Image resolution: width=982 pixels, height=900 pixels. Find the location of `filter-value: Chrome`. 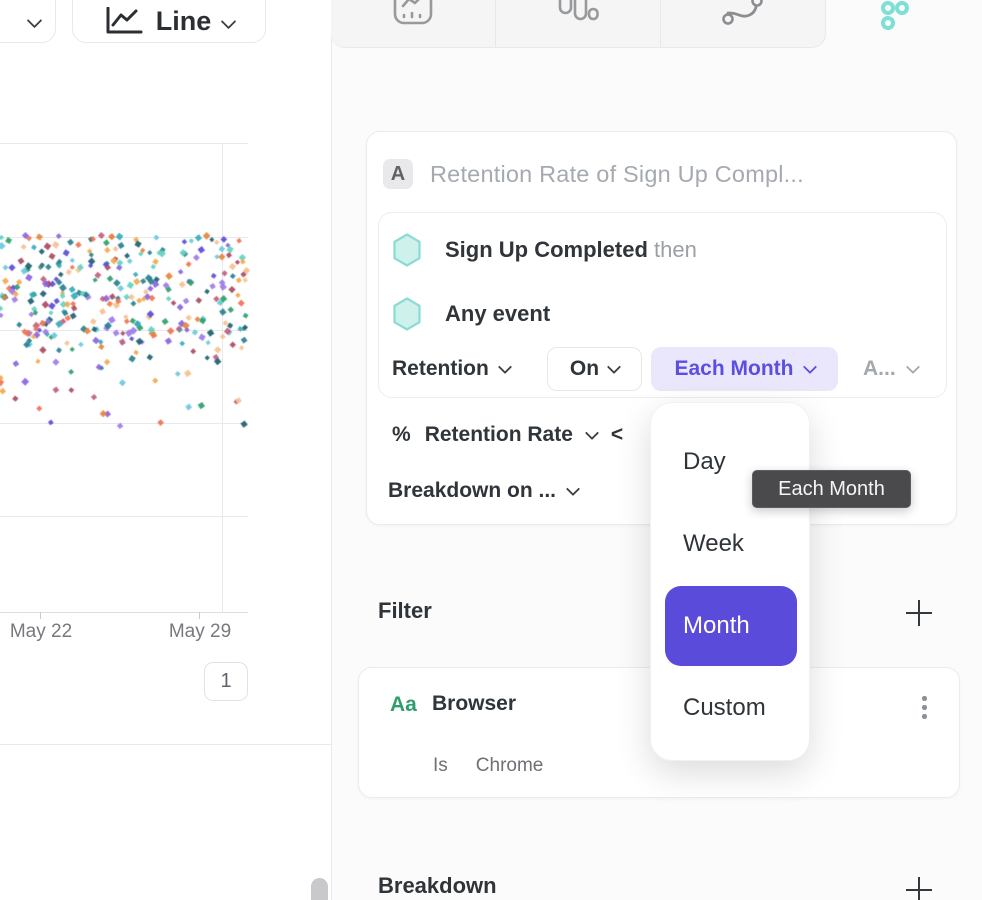

filter-value: Chrome is located at coordinates (509, 765).